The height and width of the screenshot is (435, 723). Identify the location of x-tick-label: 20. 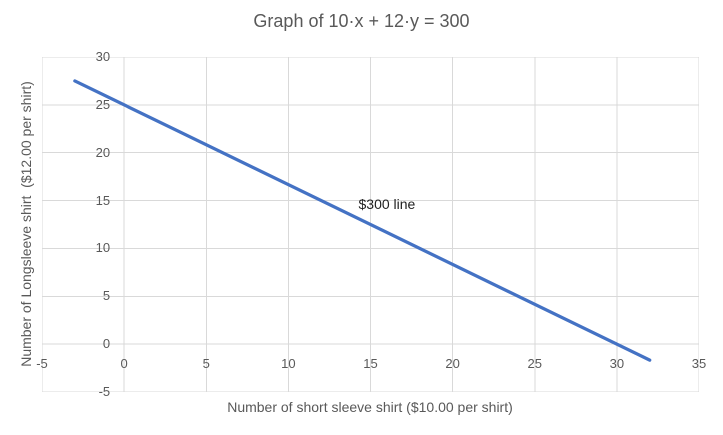
(452, 364).